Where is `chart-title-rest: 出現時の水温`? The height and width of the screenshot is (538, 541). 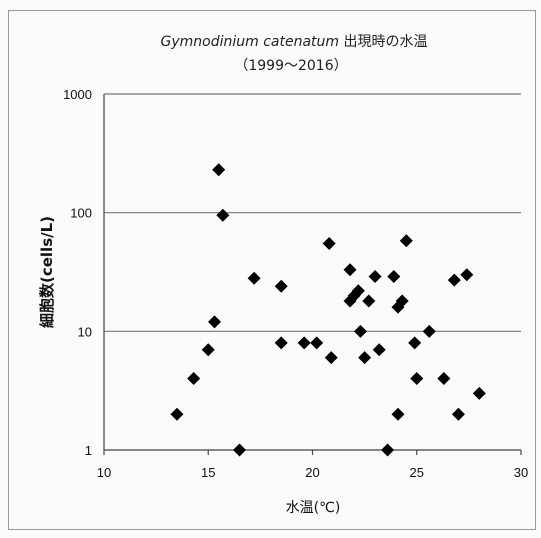
chart-title-rest: 出現時の水温 is located at coordinates (386, 42).